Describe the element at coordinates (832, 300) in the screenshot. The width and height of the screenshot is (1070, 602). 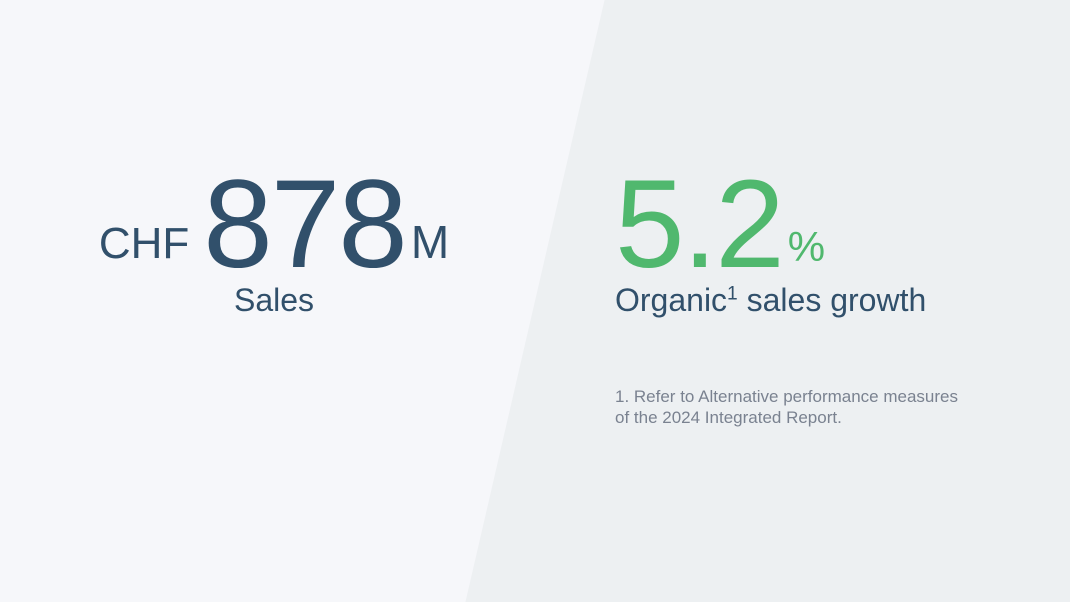
I see `growth-caption-suffix: sales growth` at that location.